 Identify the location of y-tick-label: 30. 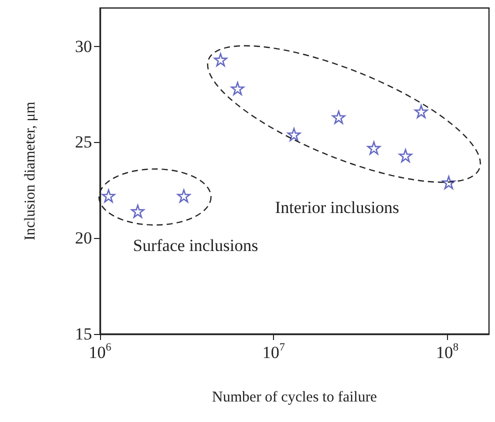
(83, 46).